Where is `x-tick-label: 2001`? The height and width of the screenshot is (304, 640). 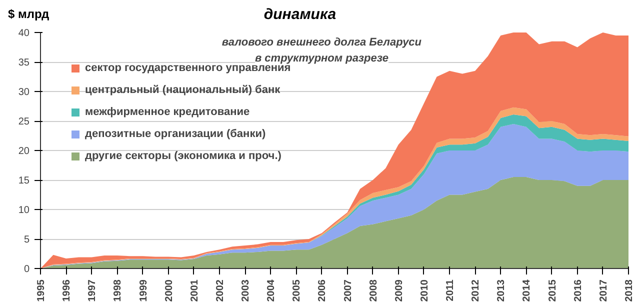 x-tick-label: 2001 is located at coordinates (194, 290).